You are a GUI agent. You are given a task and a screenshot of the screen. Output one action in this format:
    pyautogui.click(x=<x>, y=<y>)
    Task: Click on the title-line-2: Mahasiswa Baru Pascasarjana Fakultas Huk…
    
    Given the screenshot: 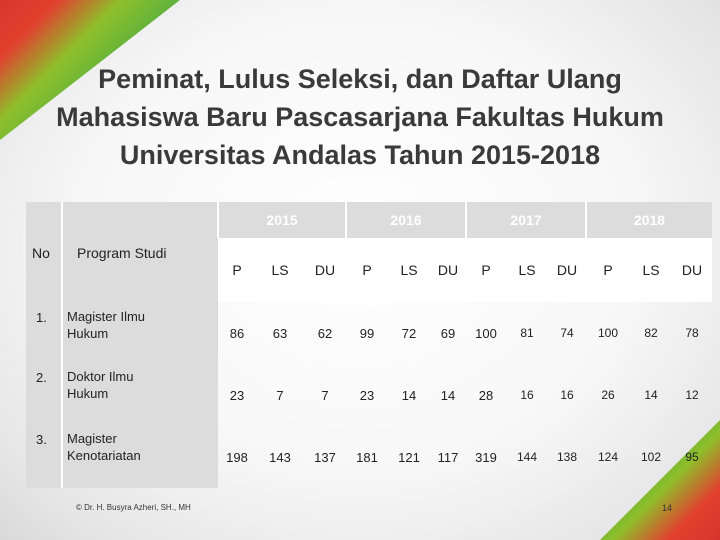 What is the action you would take?
    pyautogui.click(x=360, y=117)
    